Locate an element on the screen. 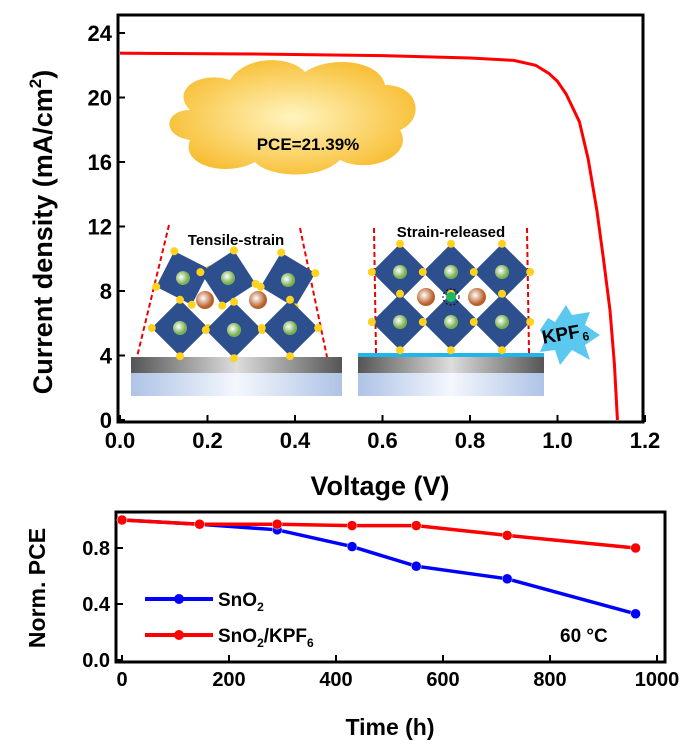  y-tick-label: 0.8 is located at coordinates (96, 549).